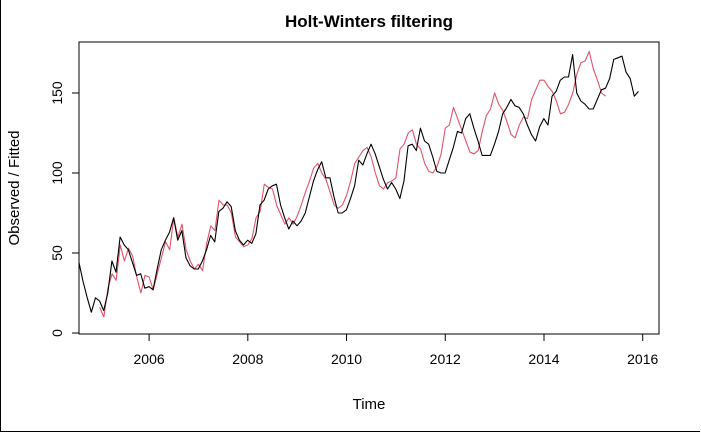  What do you see at coordinates (64, 209) in the screenshot?
I see `y-axis: 0 50 100 150` at bounding box center [64, 209].